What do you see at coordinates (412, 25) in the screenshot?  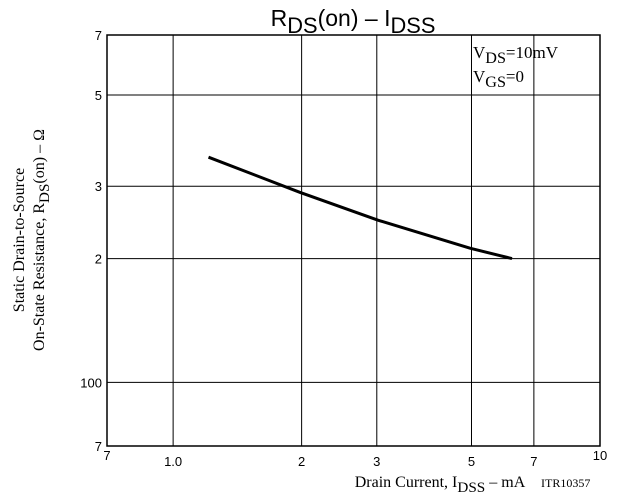 I see `chart-title-part: DSS` at bounding box center [412, 25].